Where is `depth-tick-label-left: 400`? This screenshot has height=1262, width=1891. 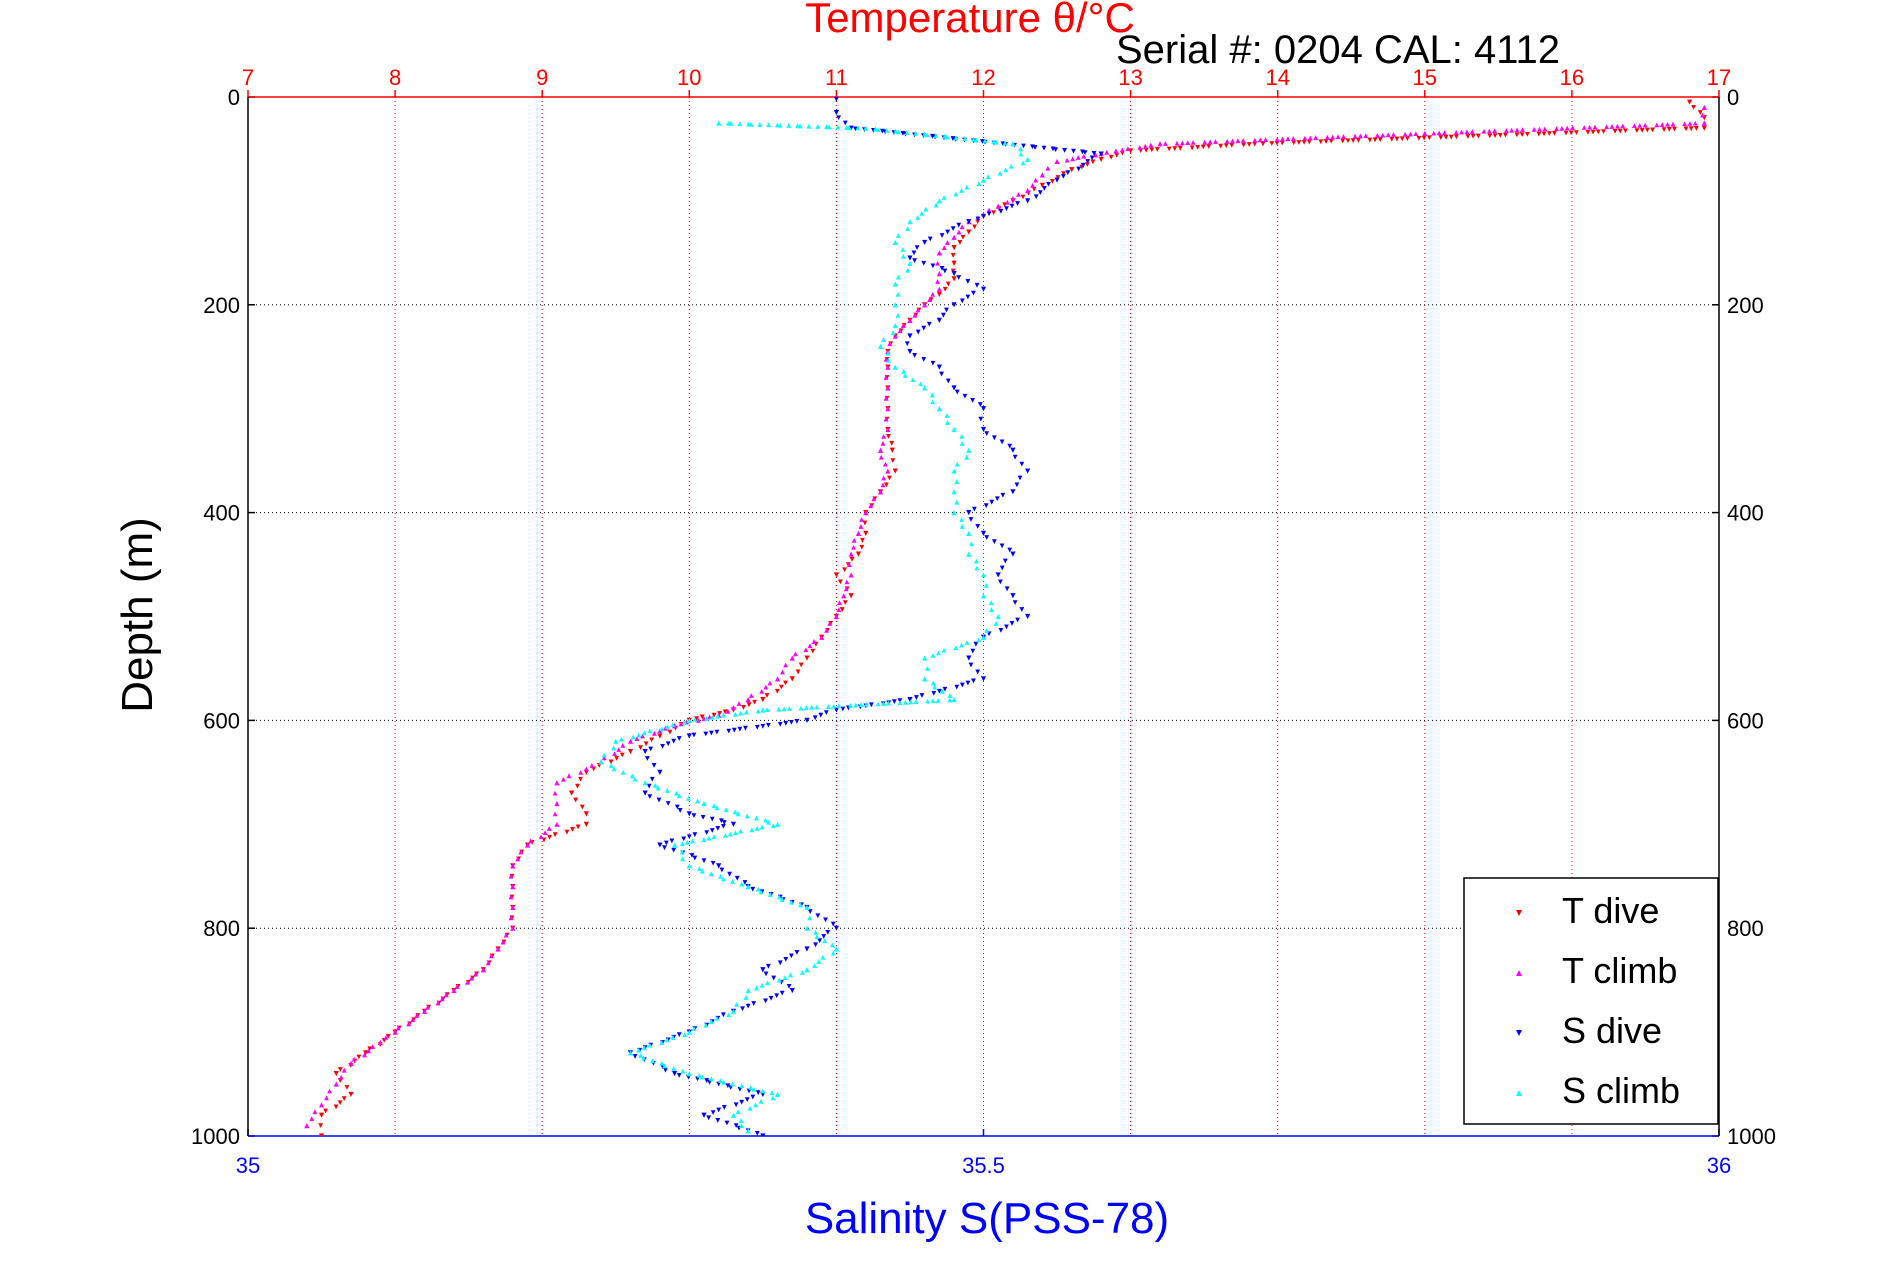
depth-tick-label-left: 400 is located at coordinates (221, 513).